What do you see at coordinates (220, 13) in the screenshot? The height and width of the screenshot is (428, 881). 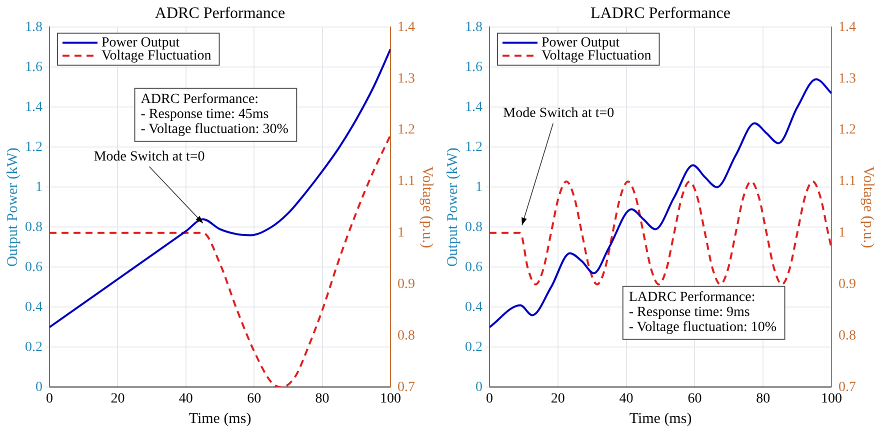 I see `chart-title: ADRC Performance` at bounding box center [220, 13].